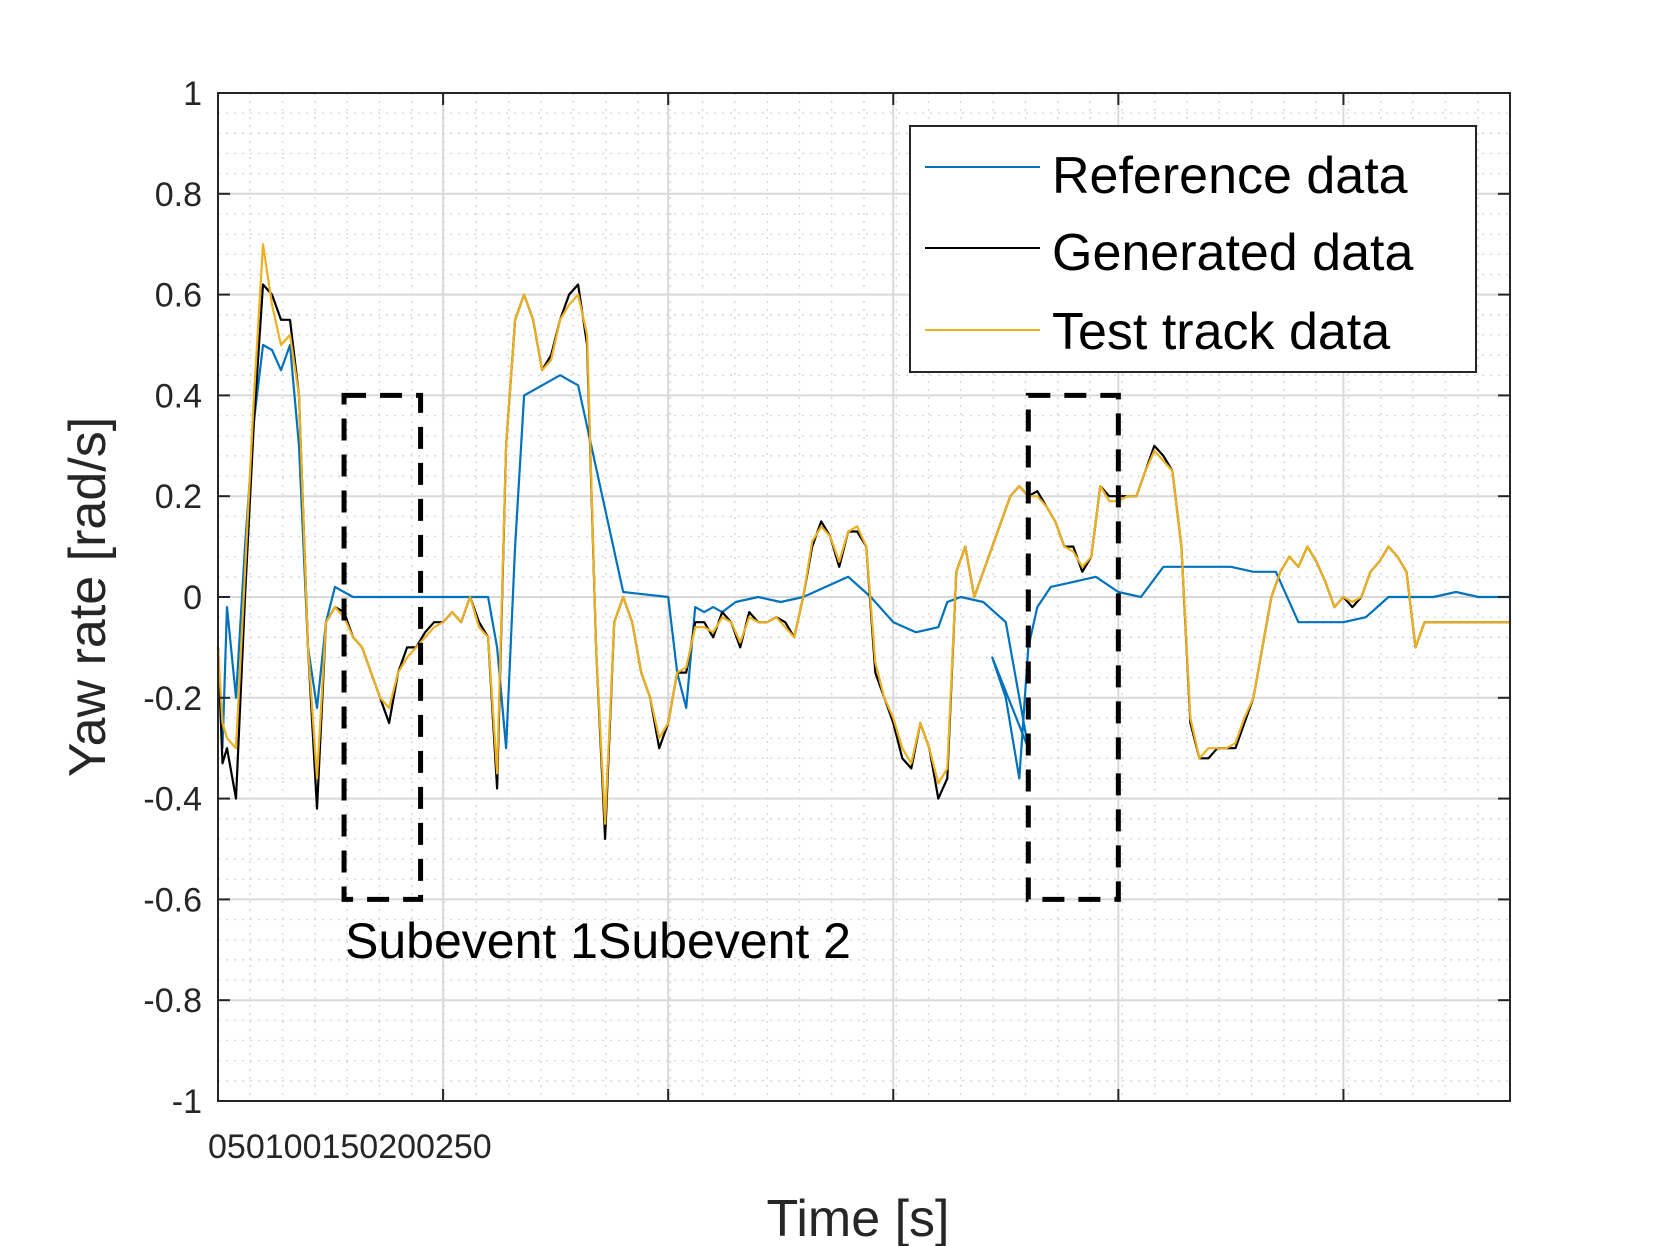 The image size is (1661, 1246). What do you see at coordinates (88, 597) in the screenshot?
I see `y-axis-label: Yaw rate [rad/s]` at bounding box center [88, 597].